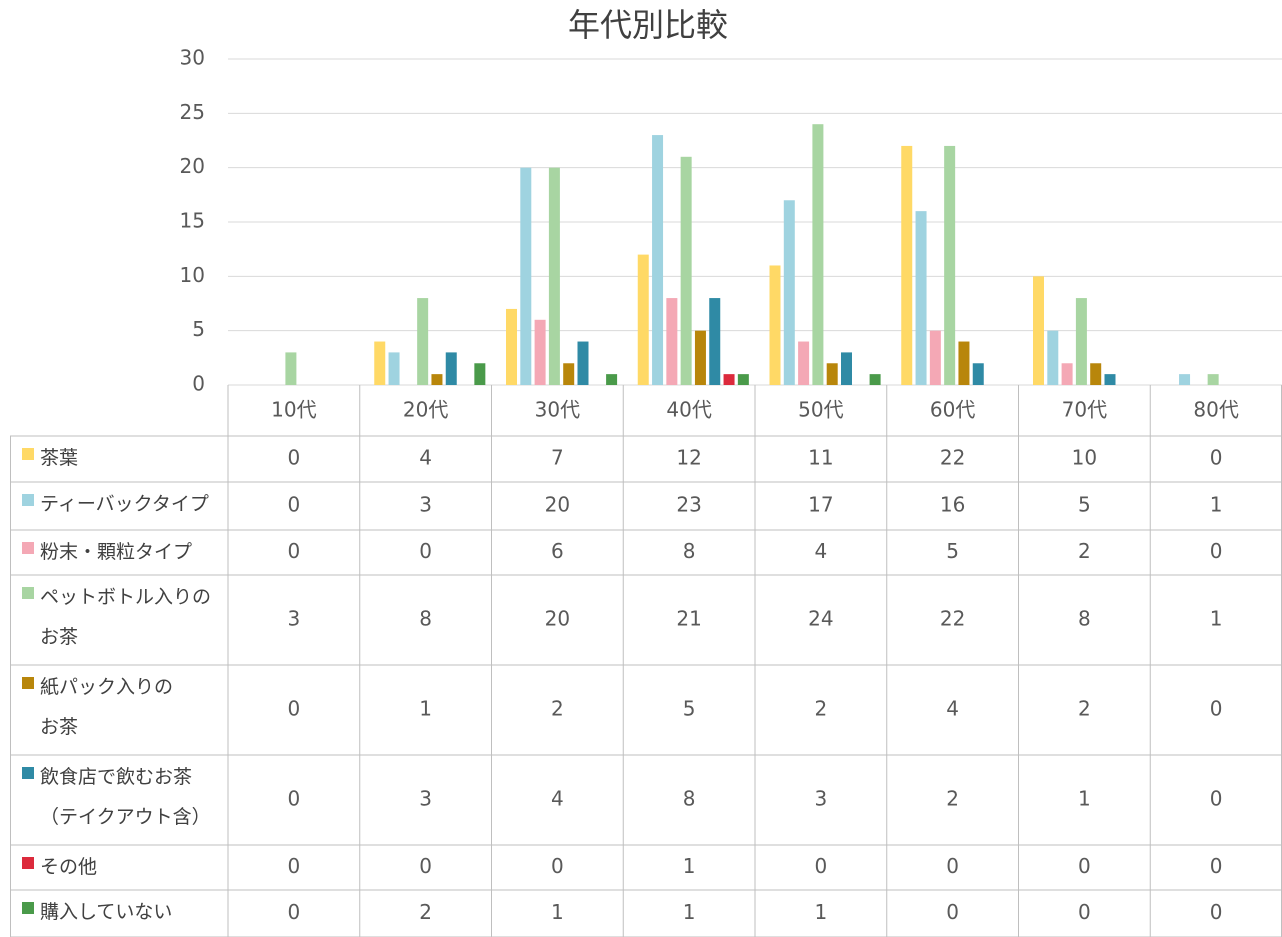 The height and width of the screenshot is (937, 1282). Describe the element at coordinates (688, 505) in the screenshot. I see `table-value: 23` at that location.